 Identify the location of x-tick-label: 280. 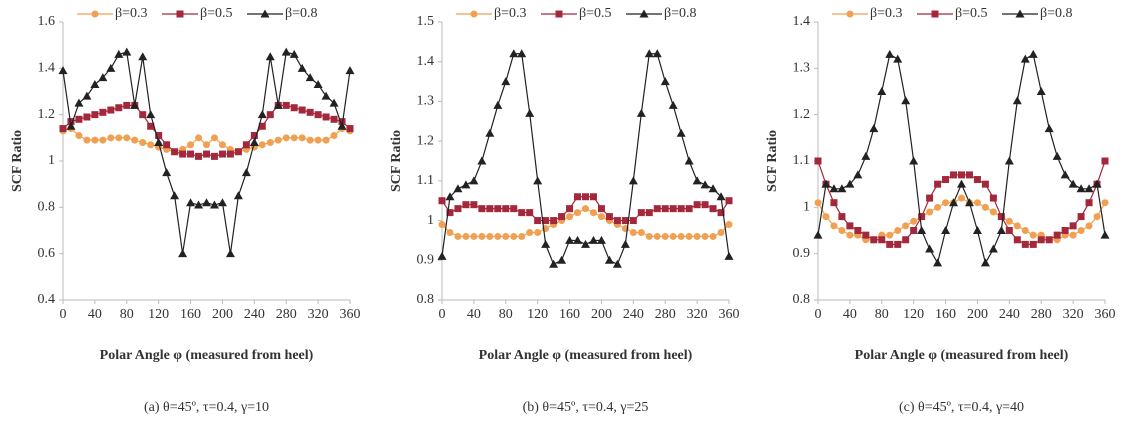
(1041, 314).